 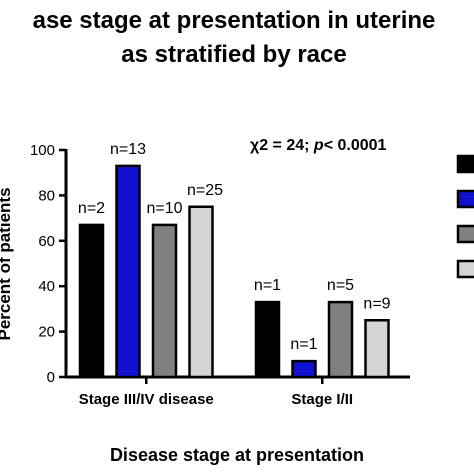 What do you see at coordinates (282, 145) in the screenshot?
I see `chi-square-prefix: χ2 = 24;` at bounding box center [282, 145].